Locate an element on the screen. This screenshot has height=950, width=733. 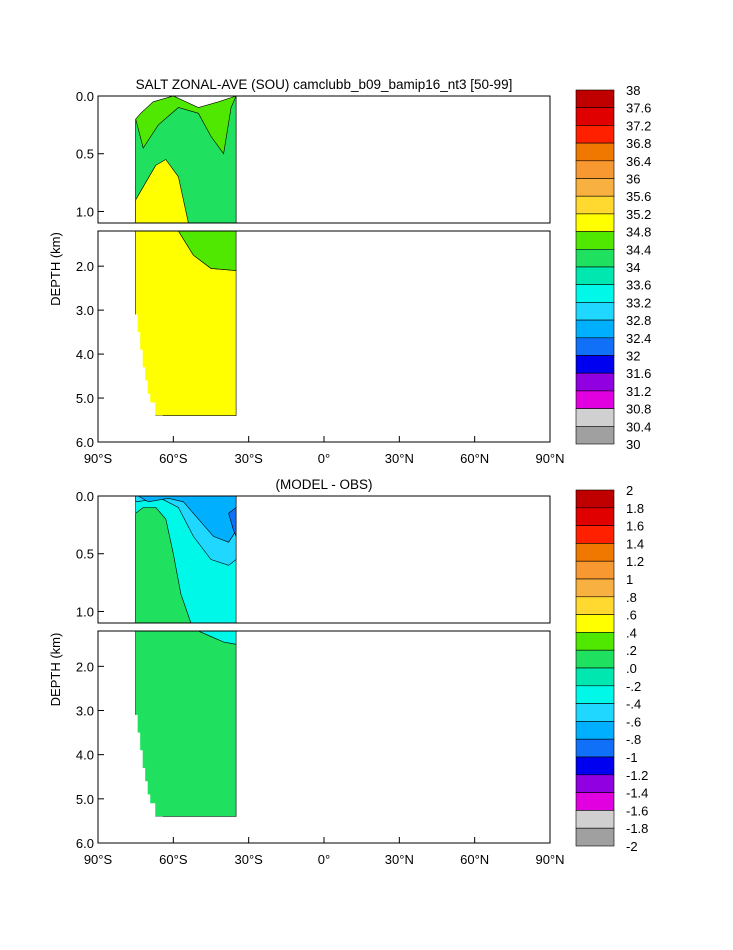
colorbar-label: 1.2 is located at coordinates (635, 561).